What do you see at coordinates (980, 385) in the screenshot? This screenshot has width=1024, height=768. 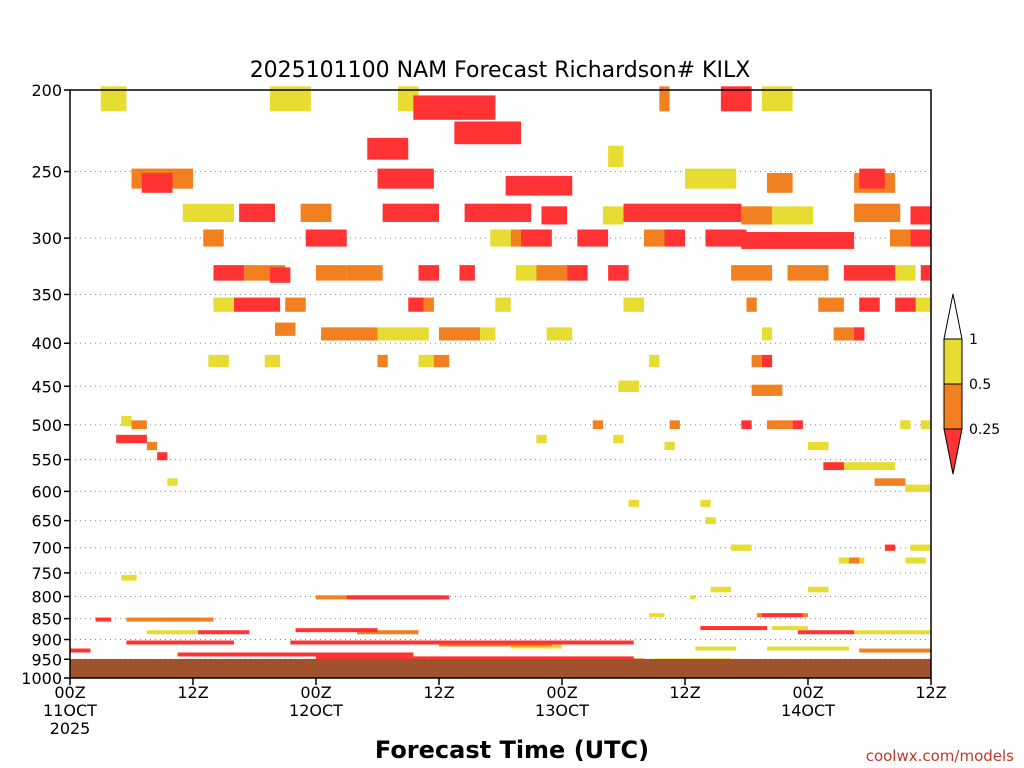 I see `colorbar-label: 0.5` at bounding box center [980, 385].